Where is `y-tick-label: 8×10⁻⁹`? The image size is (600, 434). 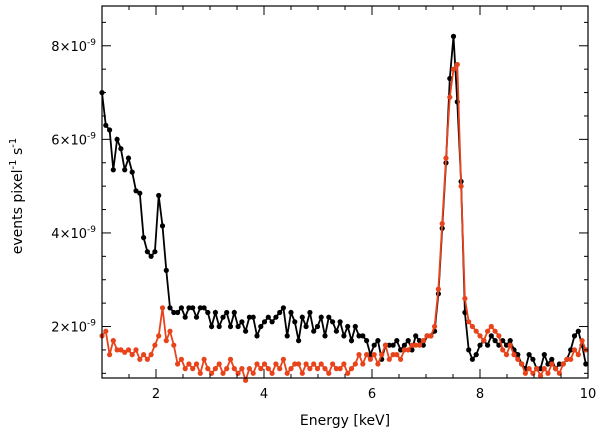 y-tick-label: 8×10⁻⁹ is located at coordinates (73, 46).